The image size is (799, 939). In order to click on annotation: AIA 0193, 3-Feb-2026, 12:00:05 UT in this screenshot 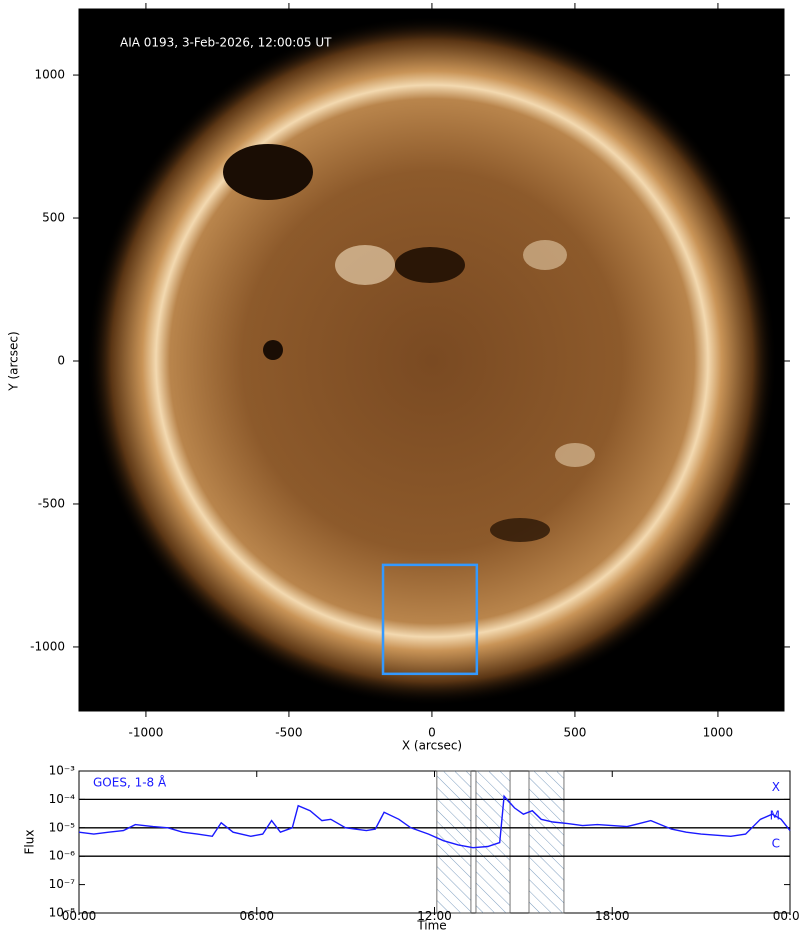, I will do `click(226, 43)`.